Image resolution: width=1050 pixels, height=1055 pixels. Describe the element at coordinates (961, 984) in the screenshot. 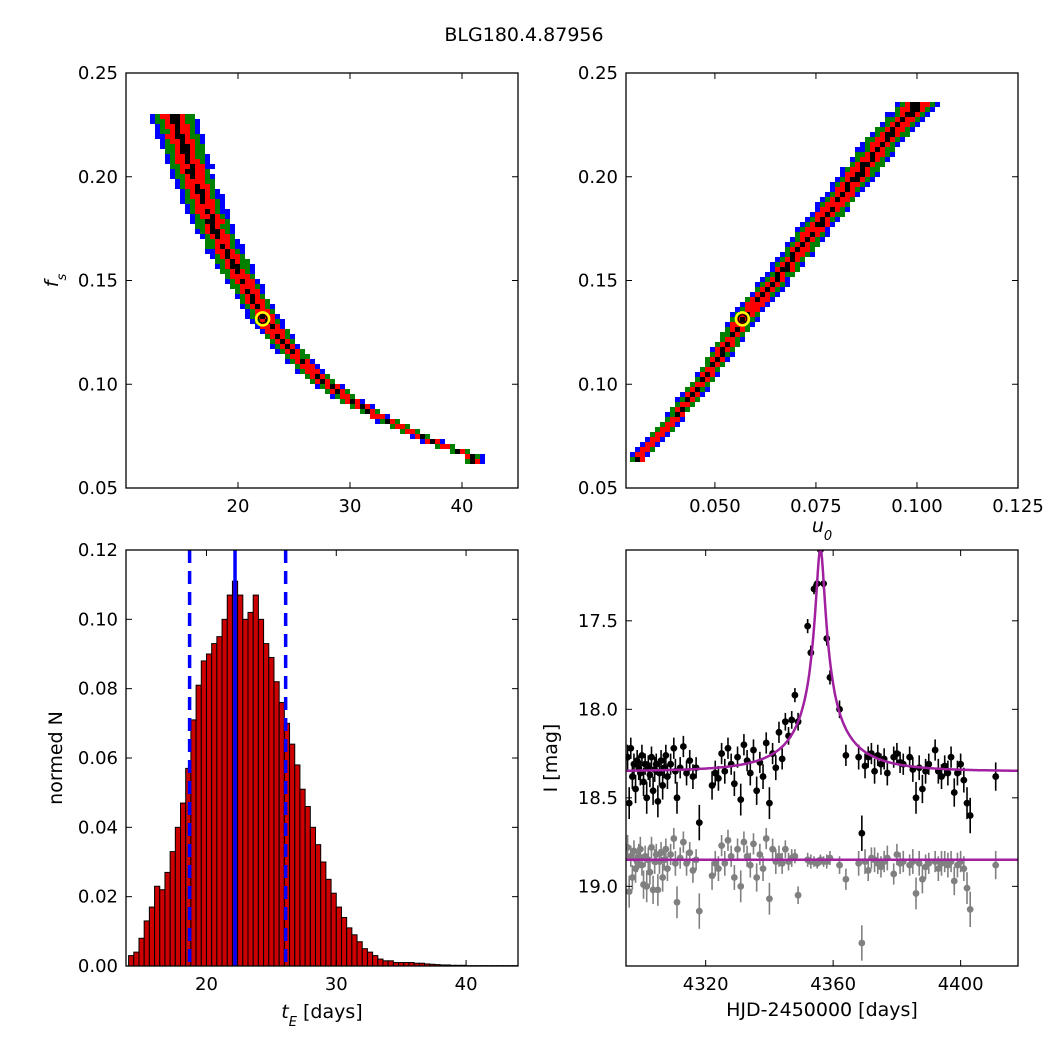

I see `x-tick-label: 4400` at that location.